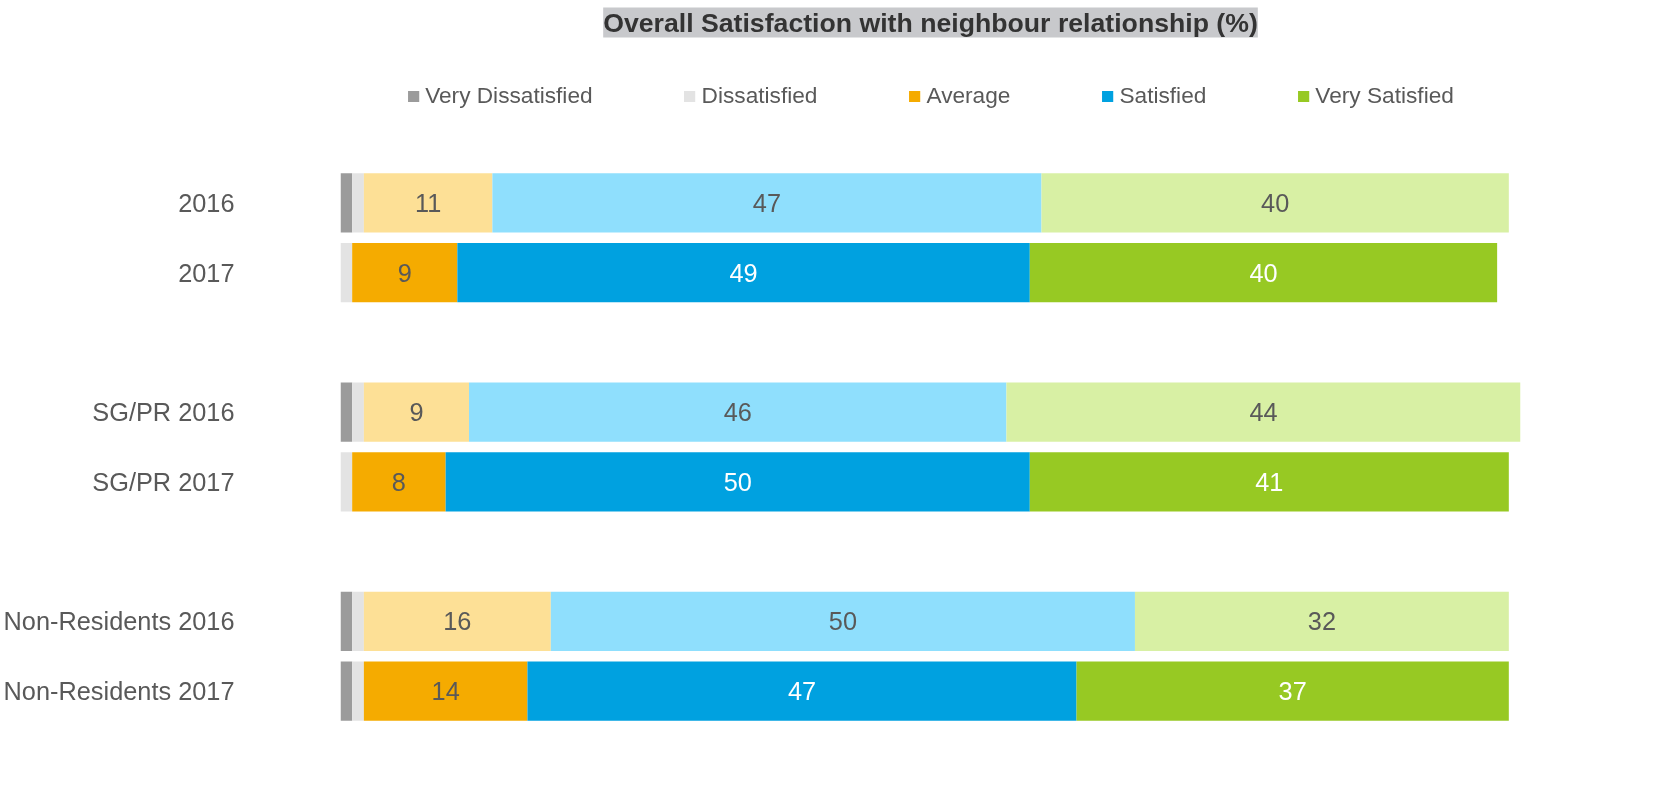  Describe the element at coordinates (206, 272) in the screenshot. I see `y-tick-label: 2017` at that location.